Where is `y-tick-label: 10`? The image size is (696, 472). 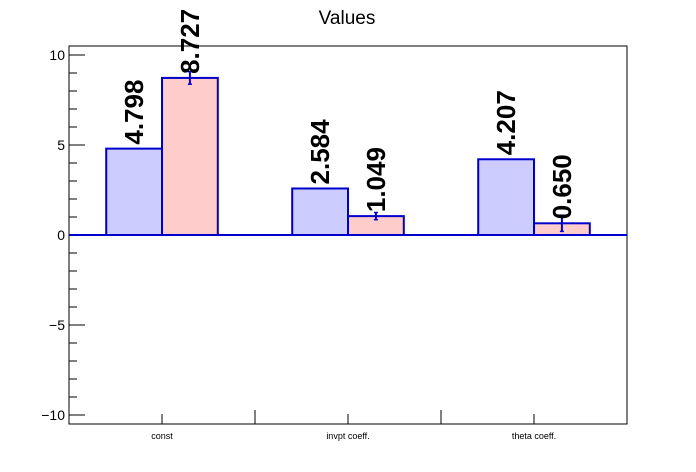 y-tick-label: 10 is located at coordinates (57, 55).